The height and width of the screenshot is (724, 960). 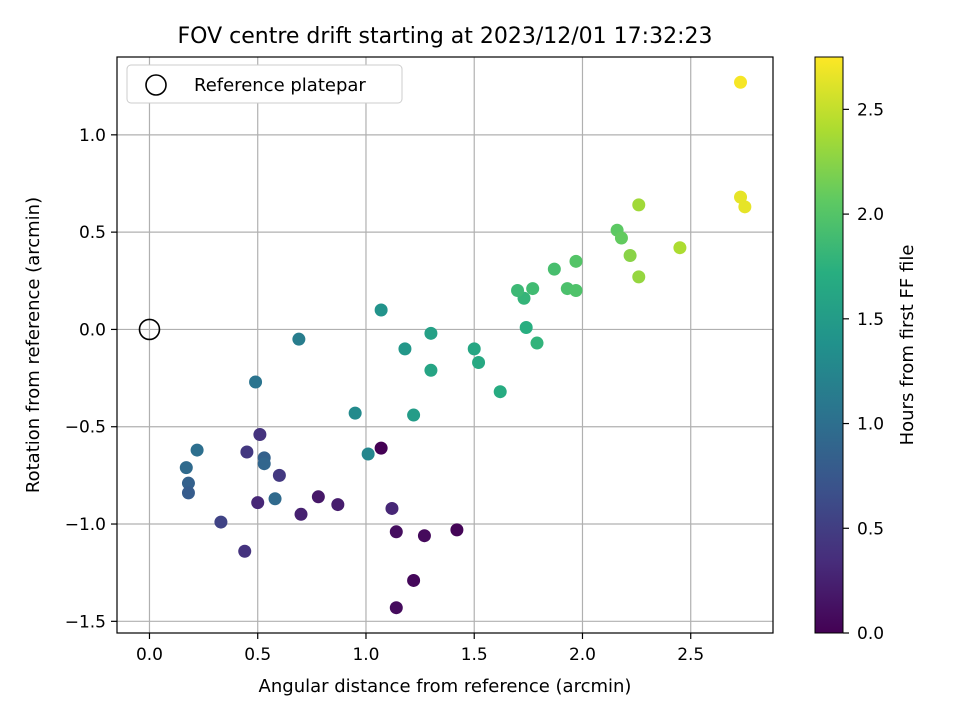 I want to click on y-tick-label: 0.0, so click(x=92, y=330).